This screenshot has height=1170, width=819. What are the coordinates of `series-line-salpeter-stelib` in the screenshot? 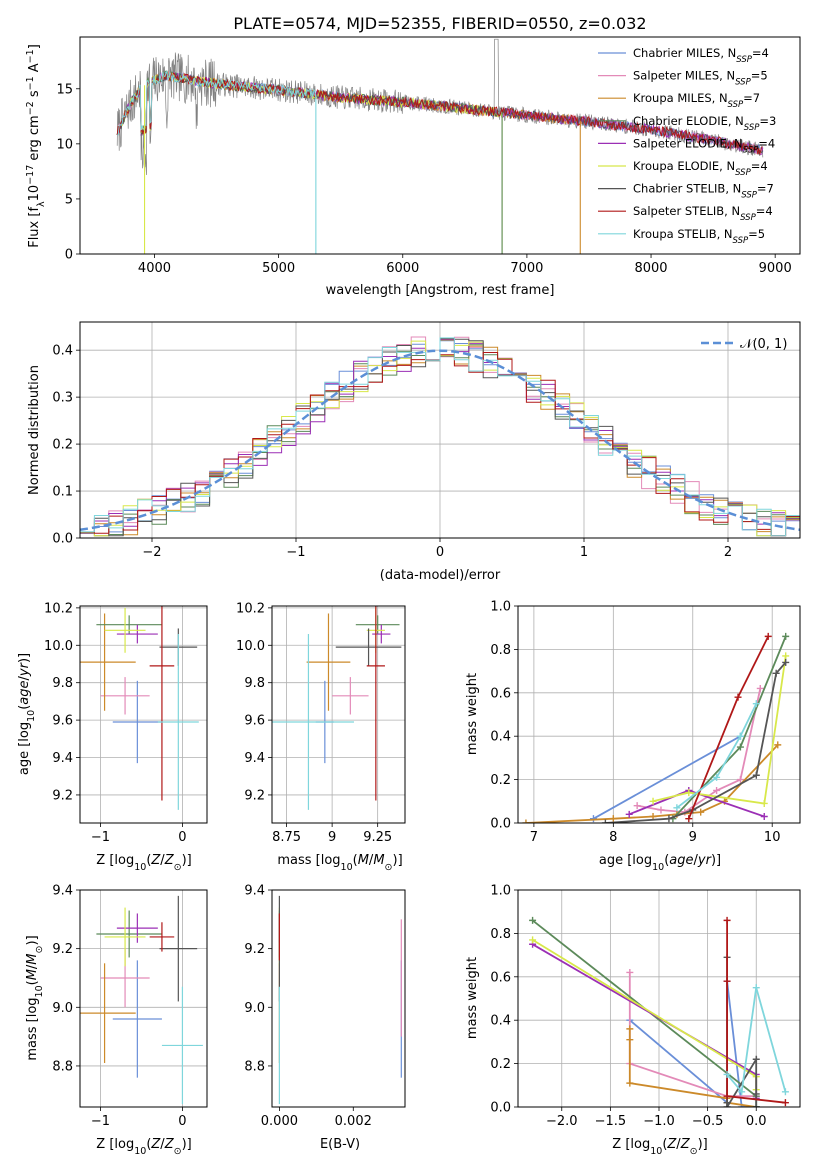 It's located at (756, 1012).